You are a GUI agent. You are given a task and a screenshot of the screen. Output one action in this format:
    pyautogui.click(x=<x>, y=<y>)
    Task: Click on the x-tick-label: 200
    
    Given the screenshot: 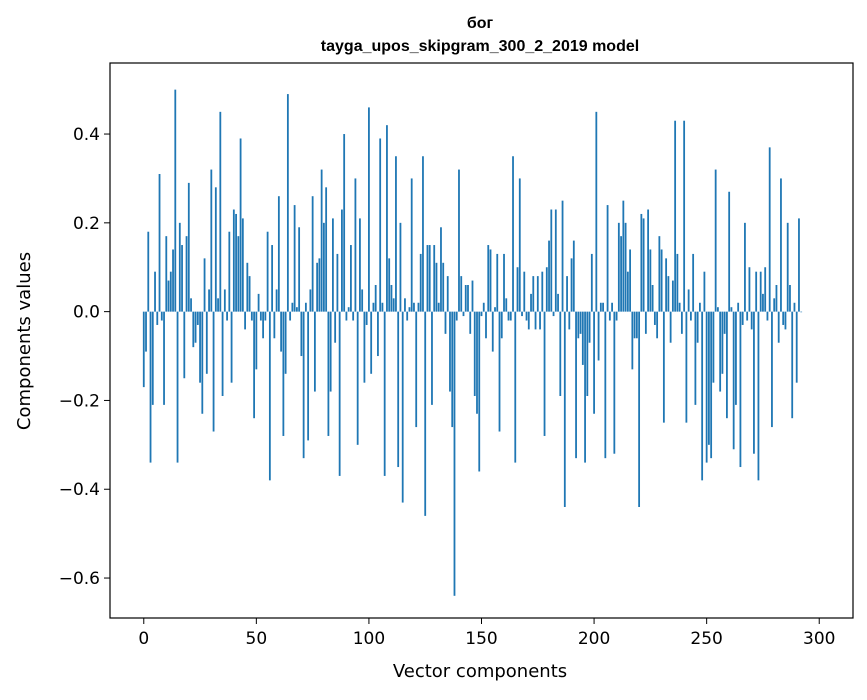 What is the action you would take?
    pyautogui.click(x=594, y=639)
    